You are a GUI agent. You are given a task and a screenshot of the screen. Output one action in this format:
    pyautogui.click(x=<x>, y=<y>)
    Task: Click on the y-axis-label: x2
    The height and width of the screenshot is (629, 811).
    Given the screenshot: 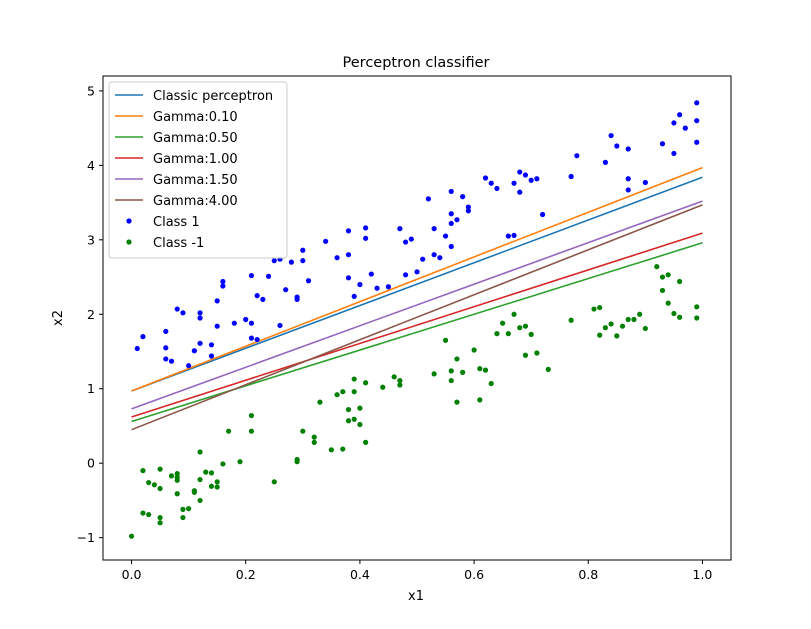 What is the action you would take?
    pyautogui.click(x=58, y=318)
    